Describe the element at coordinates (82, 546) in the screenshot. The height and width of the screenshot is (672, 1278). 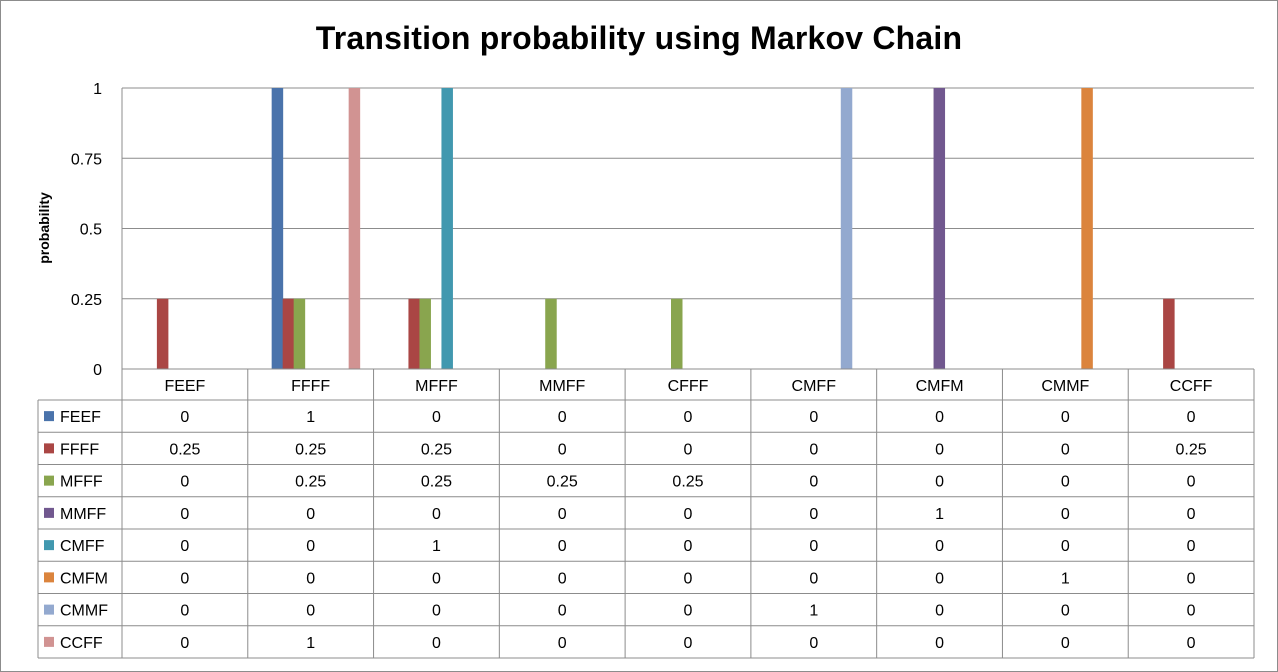
I see `legend-label: CMFF` at that location.